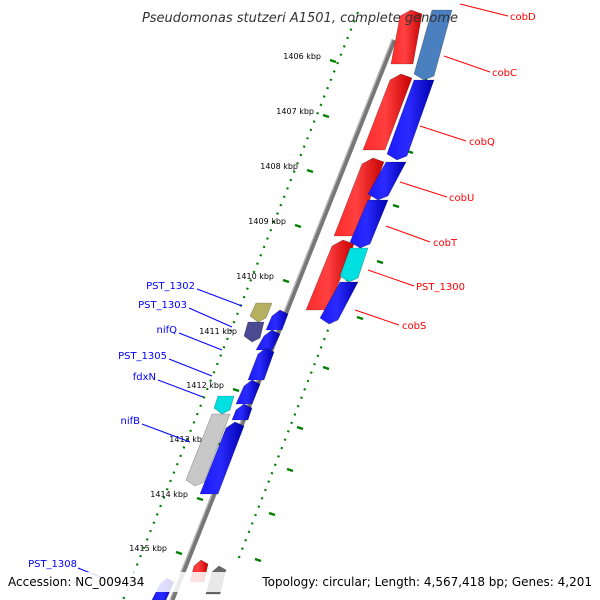 Image resolution: width=600 pixels, height=600 pixels. I want to click on gene-cobD, so click(406, 37).